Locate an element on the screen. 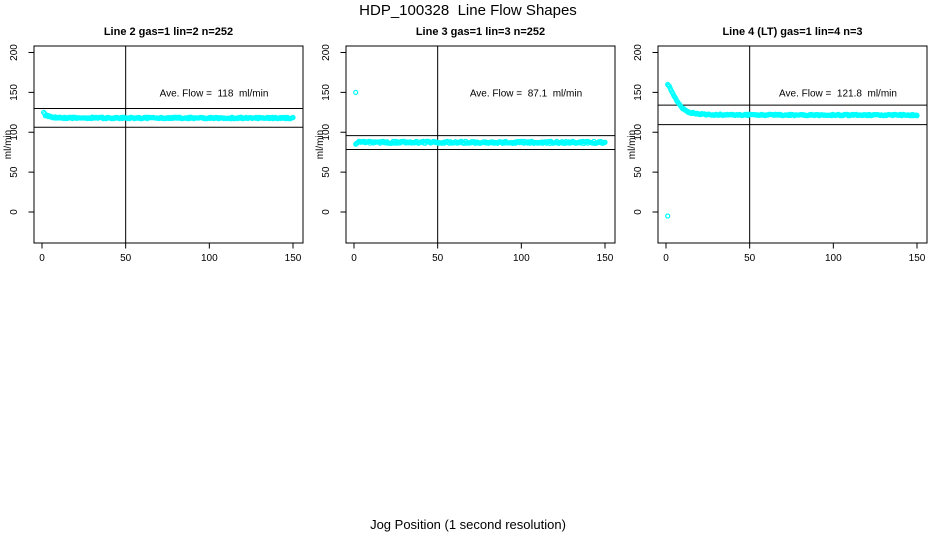 Image resolution: width=936 pixels, height=545 pixels. average-flow-annotation: Ave. Flow = 118 ml/min is located at coordinates (214, 94).